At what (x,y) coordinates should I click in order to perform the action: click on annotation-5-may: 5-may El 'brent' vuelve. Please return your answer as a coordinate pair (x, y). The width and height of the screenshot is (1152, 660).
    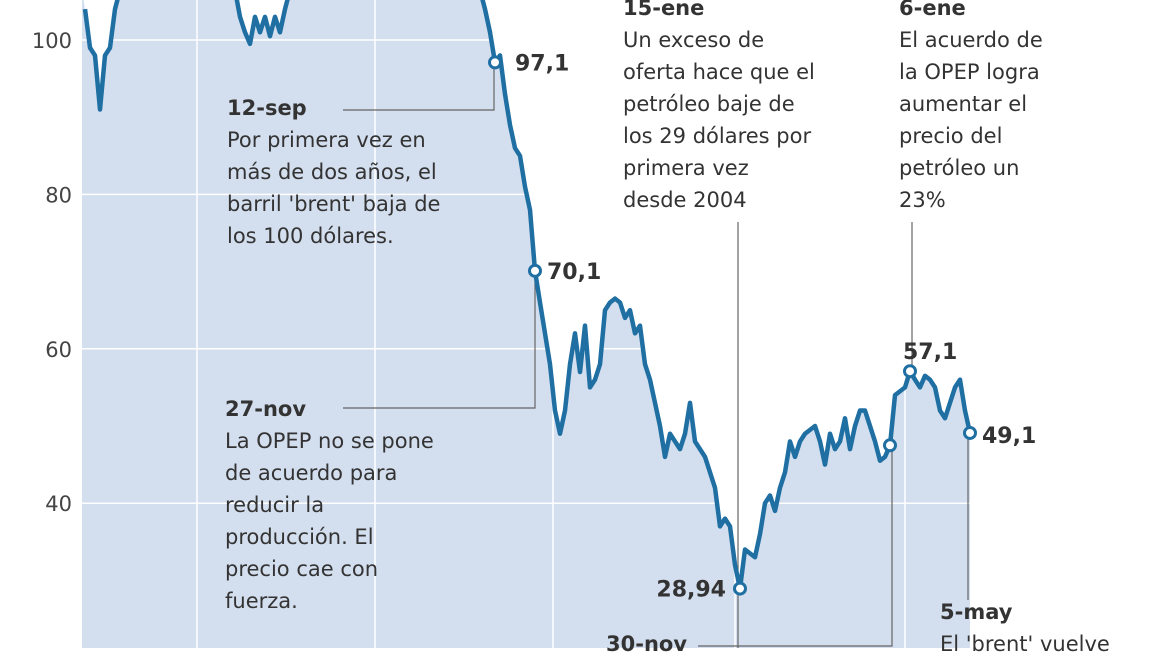
    Looking at the image, I should click on (1025, 628).